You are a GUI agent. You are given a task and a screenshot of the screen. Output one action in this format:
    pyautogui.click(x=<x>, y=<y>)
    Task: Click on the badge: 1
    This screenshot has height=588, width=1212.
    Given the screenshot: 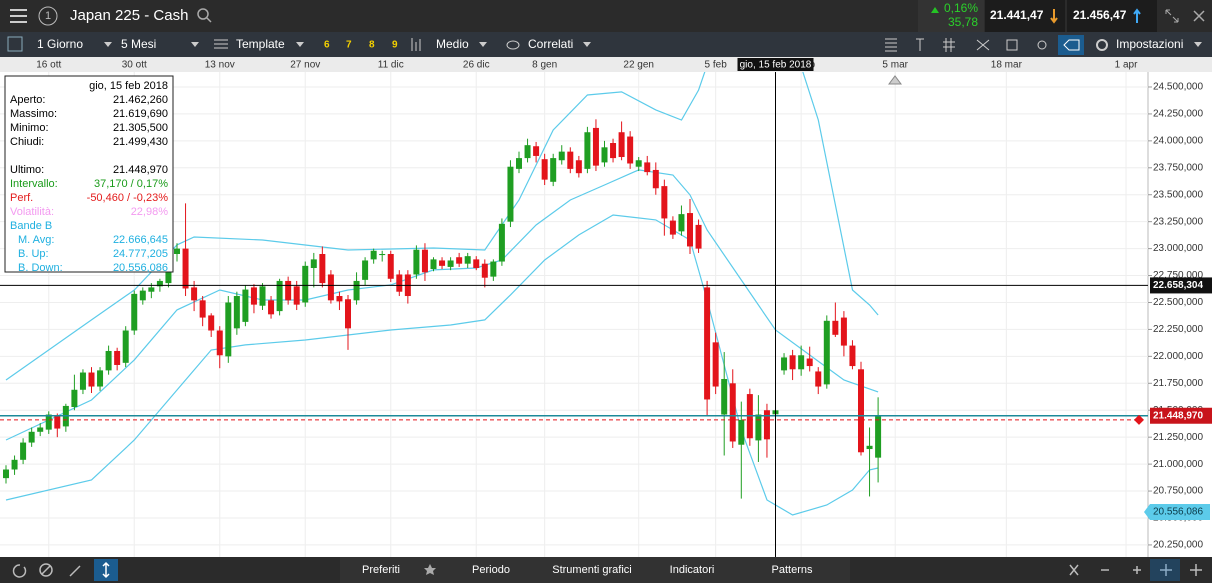 What is the action you would take?
    pyautogui.click(x=48, y=16)
    